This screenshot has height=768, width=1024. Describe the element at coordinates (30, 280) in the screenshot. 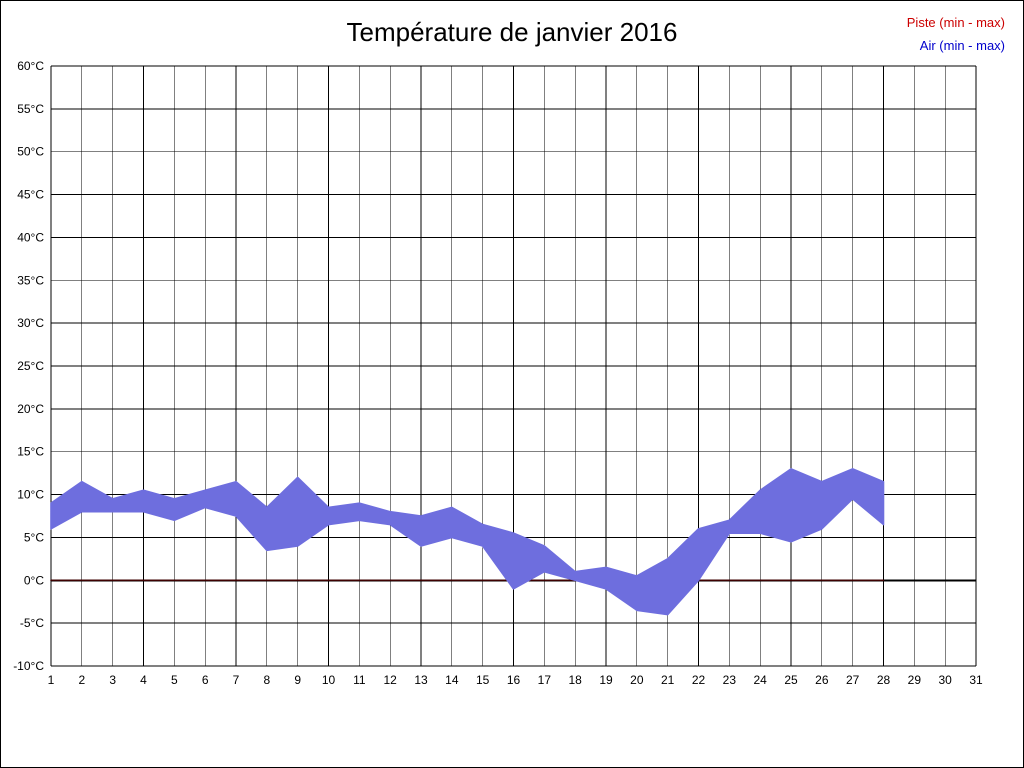

I see `svg-text: 35°C` at that location.